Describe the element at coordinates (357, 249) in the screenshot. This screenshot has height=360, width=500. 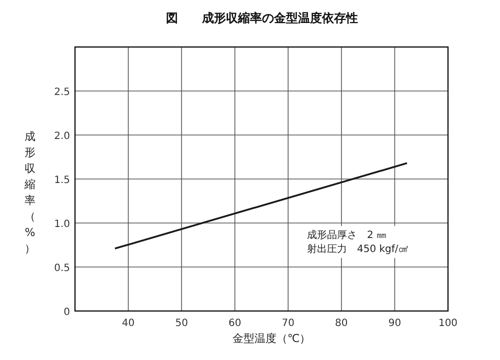
I see `annotation: 射出圧力 450 kgf/㎠` at that location.